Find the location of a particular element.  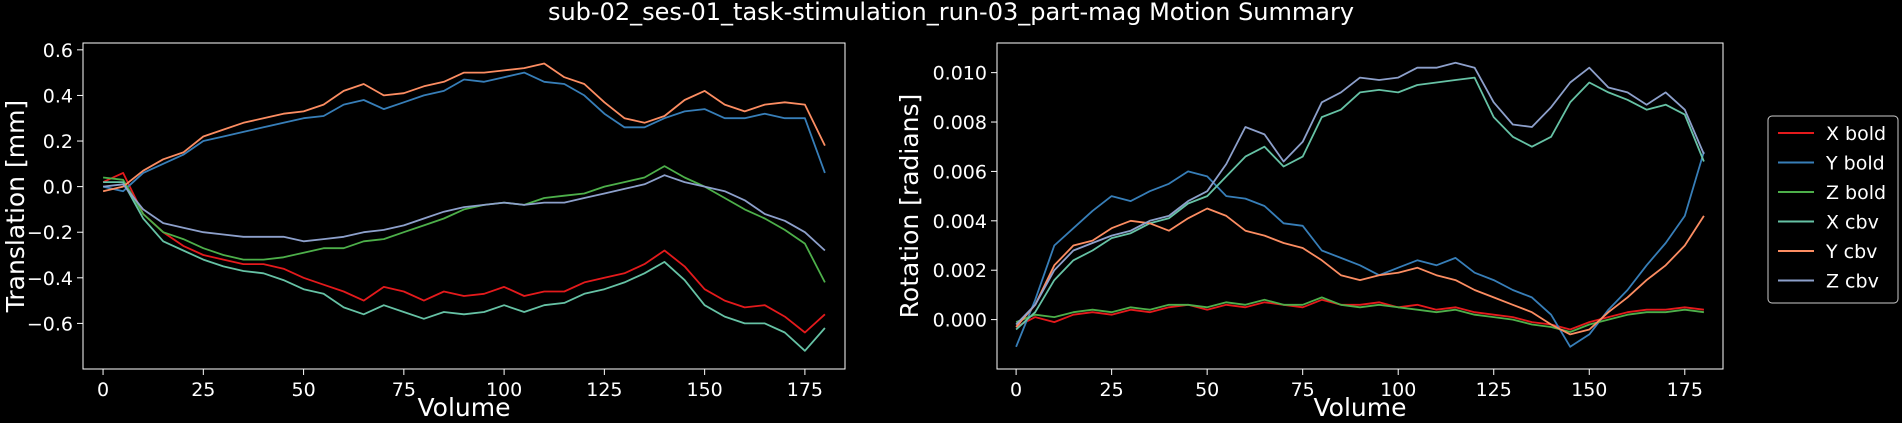

legend-label-x-cbv: X cbv is located at coordinates (1852, 223).